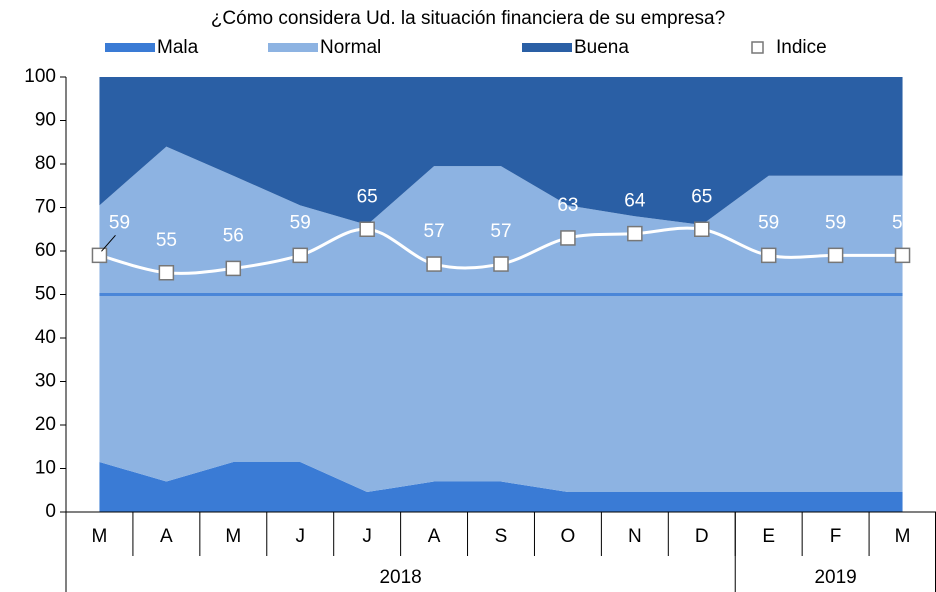 The height and width of the screenshot is (592, 936). Describe the element at coordinates (768, 536) in the screenshot. I see `x-tick-label: E` at that location.